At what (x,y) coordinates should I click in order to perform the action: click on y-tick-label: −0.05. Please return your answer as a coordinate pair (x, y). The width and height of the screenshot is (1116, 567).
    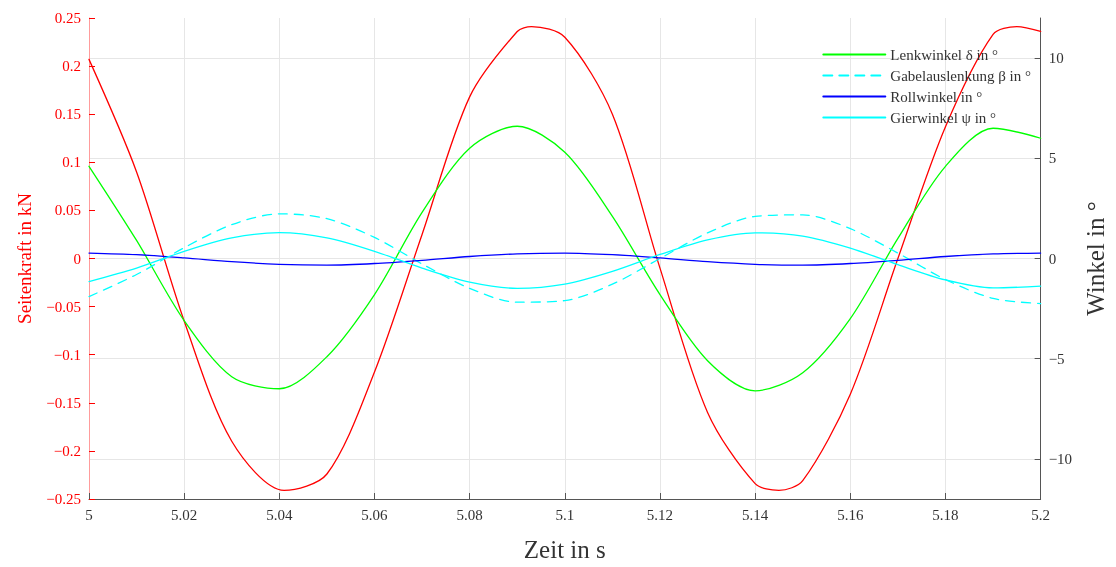
    Looking at the image, I should click on (63, 306).